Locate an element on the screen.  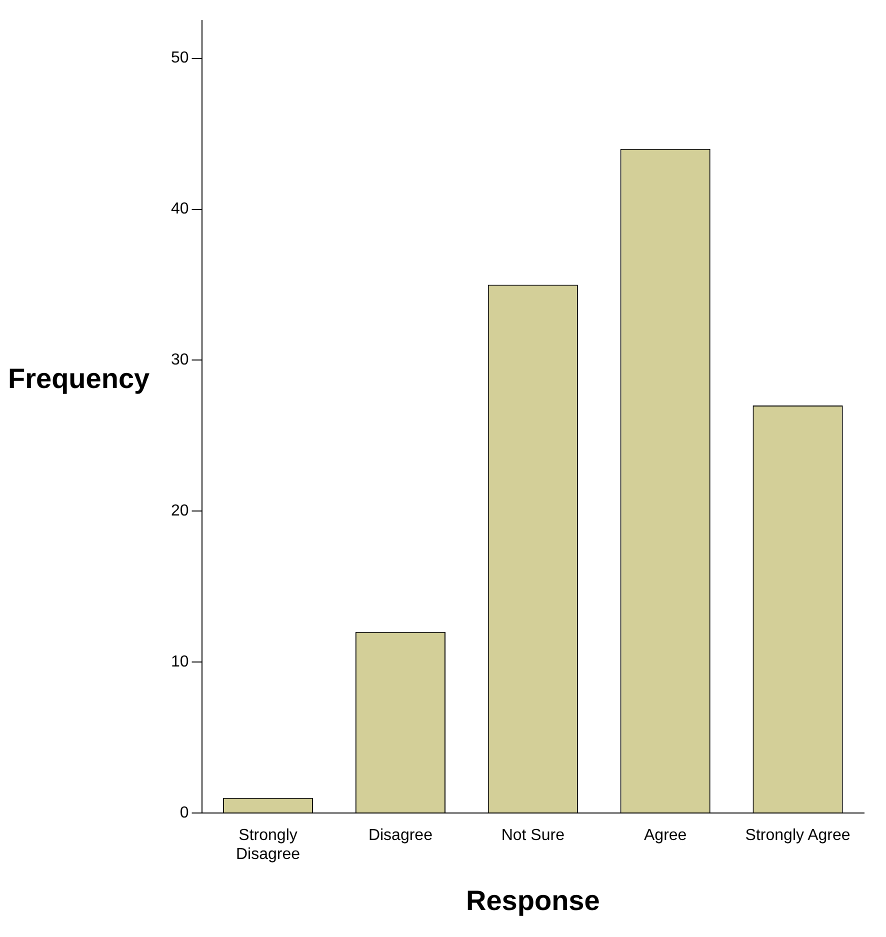
x-axis-title: Response is located at coordinates (533, 900).